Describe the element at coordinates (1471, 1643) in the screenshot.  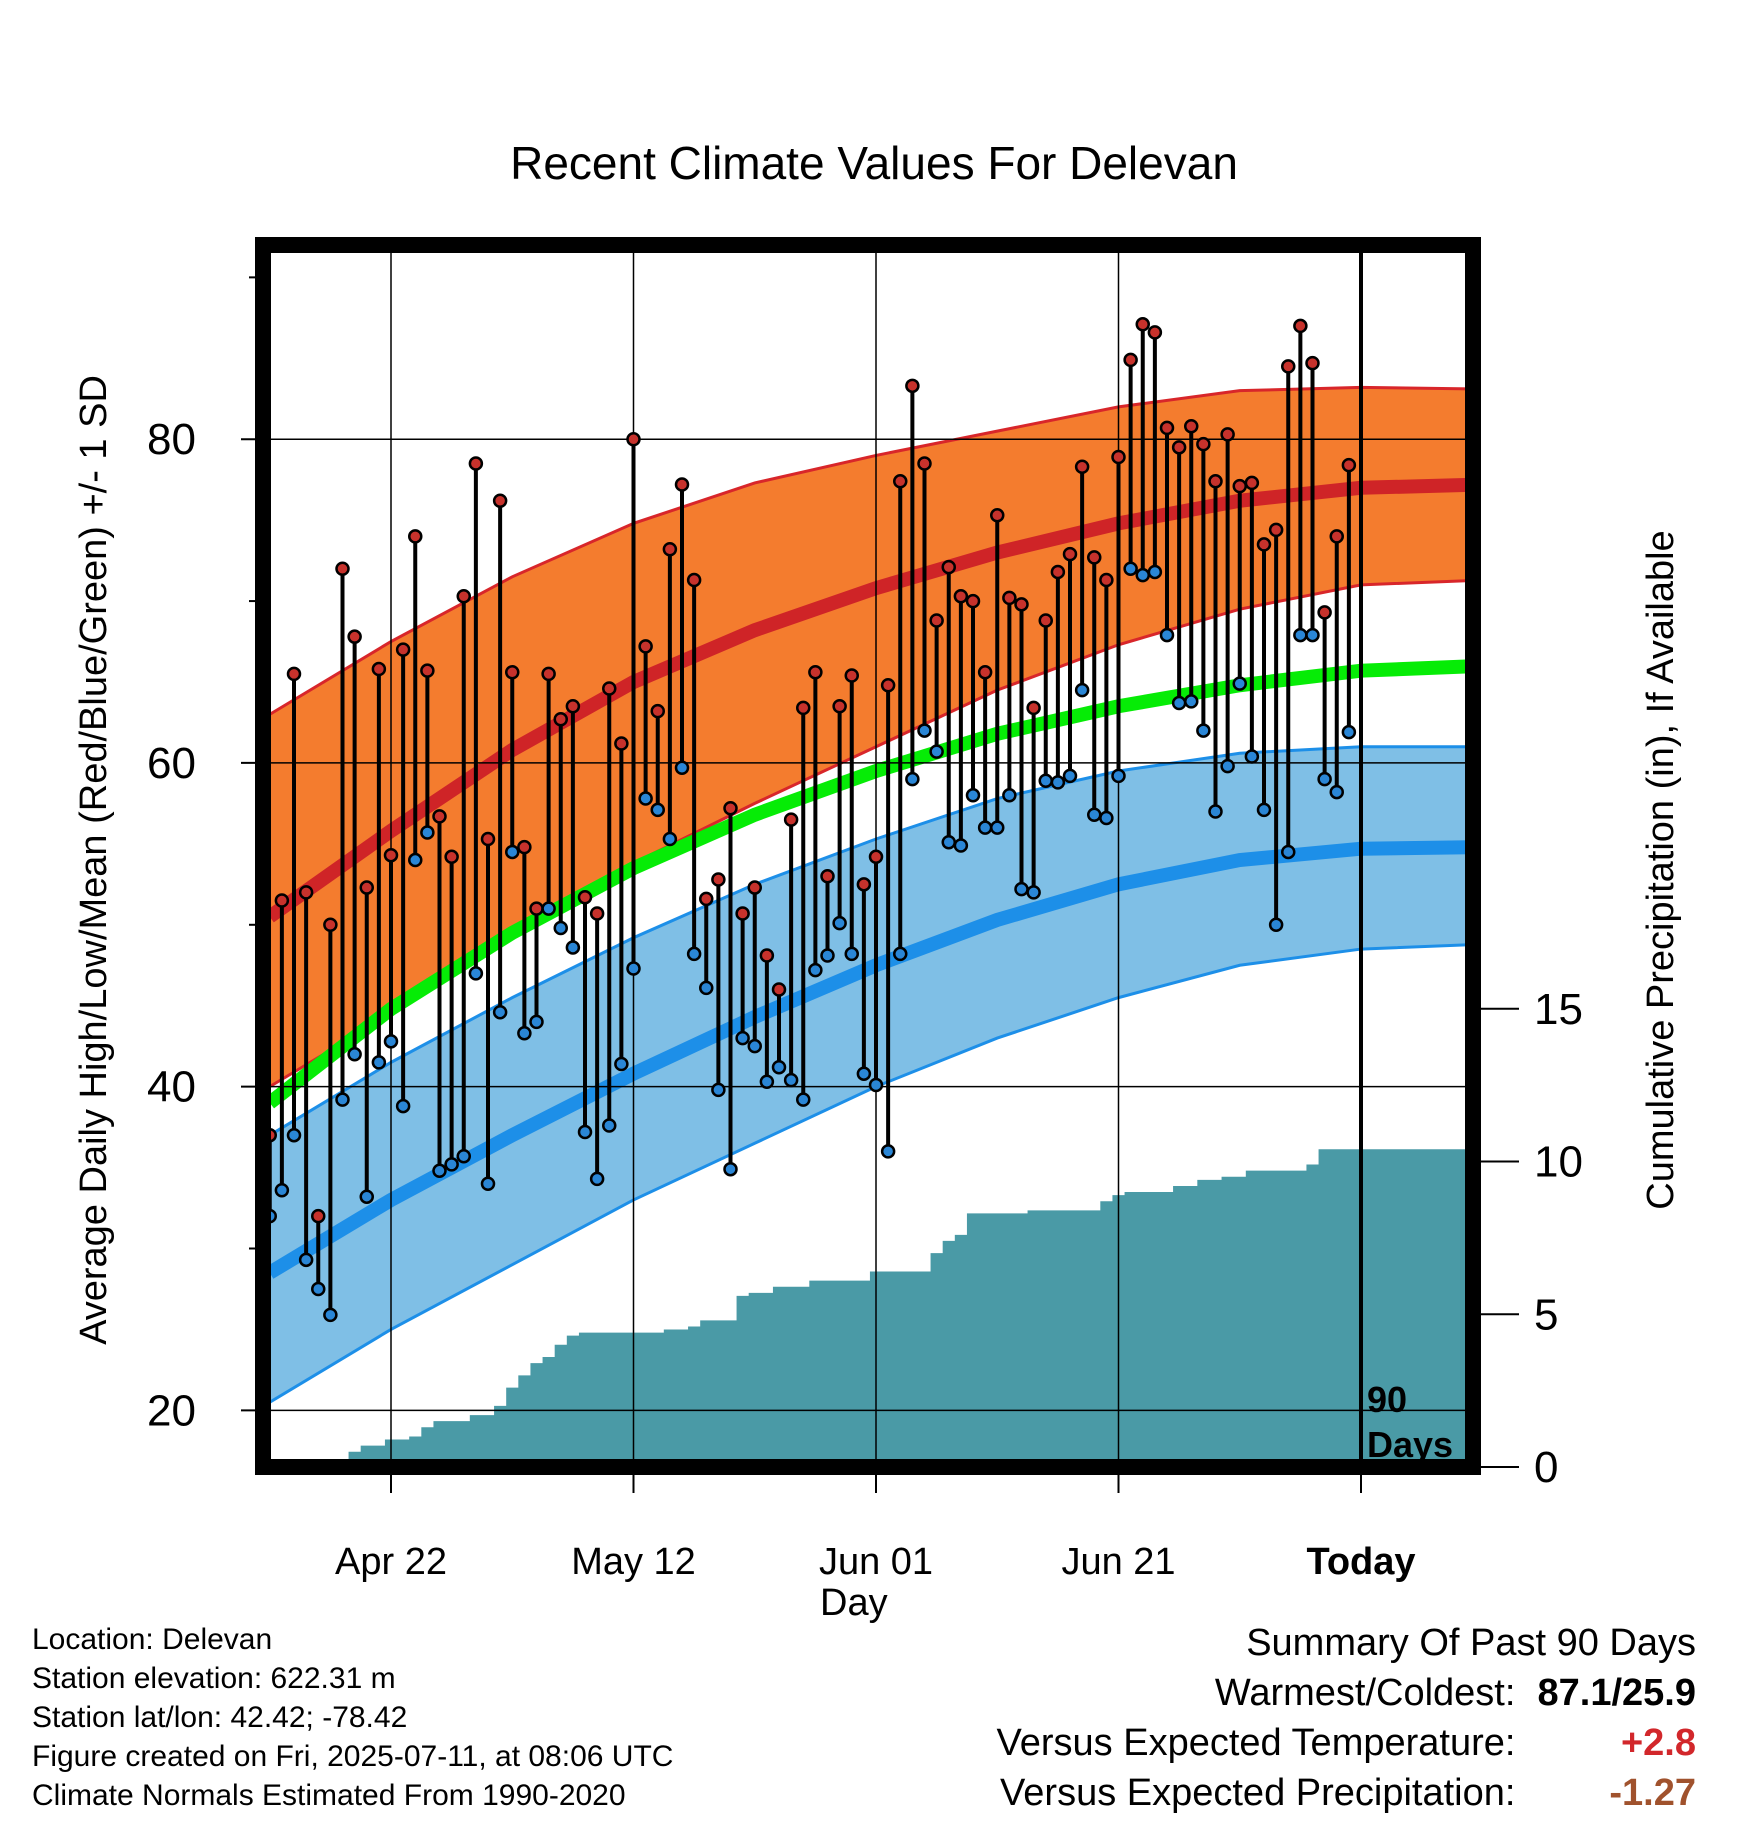
I see `summary-heading: Summary Of Past 90 Days` at that location.